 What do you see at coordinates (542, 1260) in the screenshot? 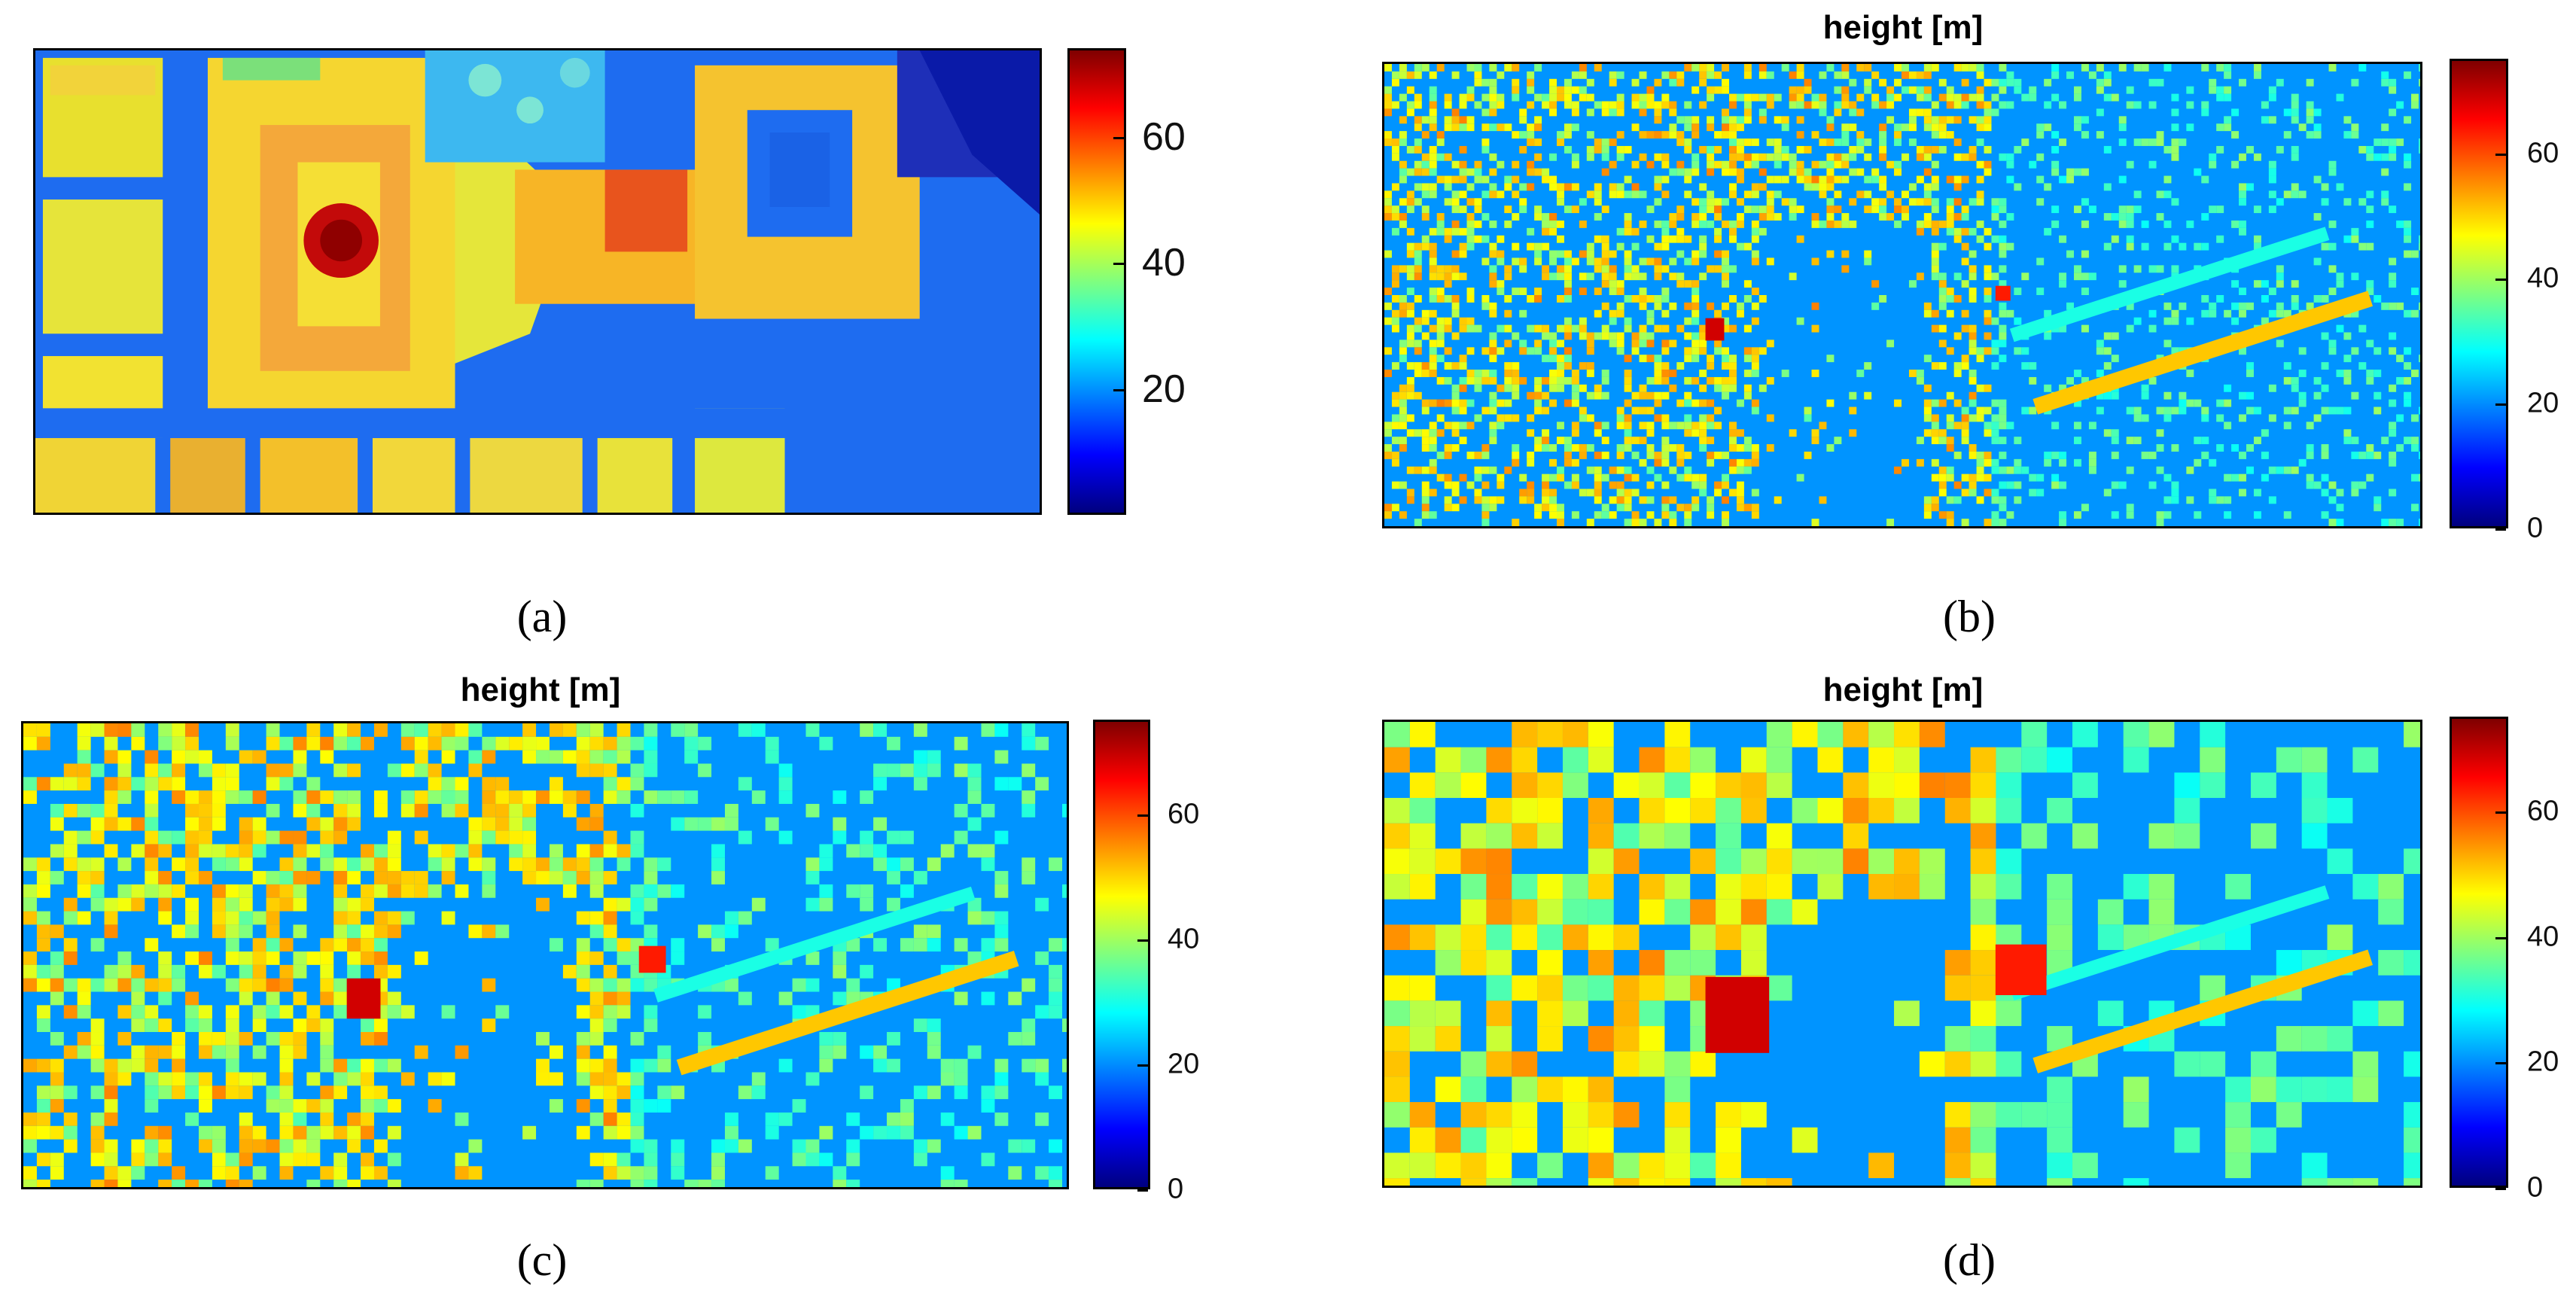
I see `caption-c: (c)` at bounding box center [542, 1260].